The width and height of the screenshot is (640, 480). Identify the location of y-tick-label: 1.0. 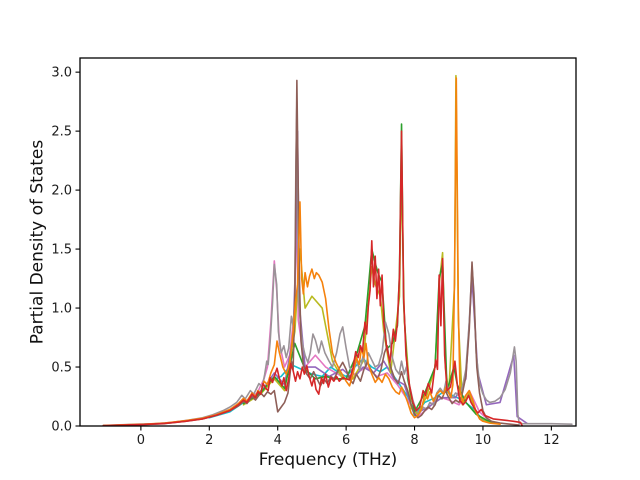
(61, 309).